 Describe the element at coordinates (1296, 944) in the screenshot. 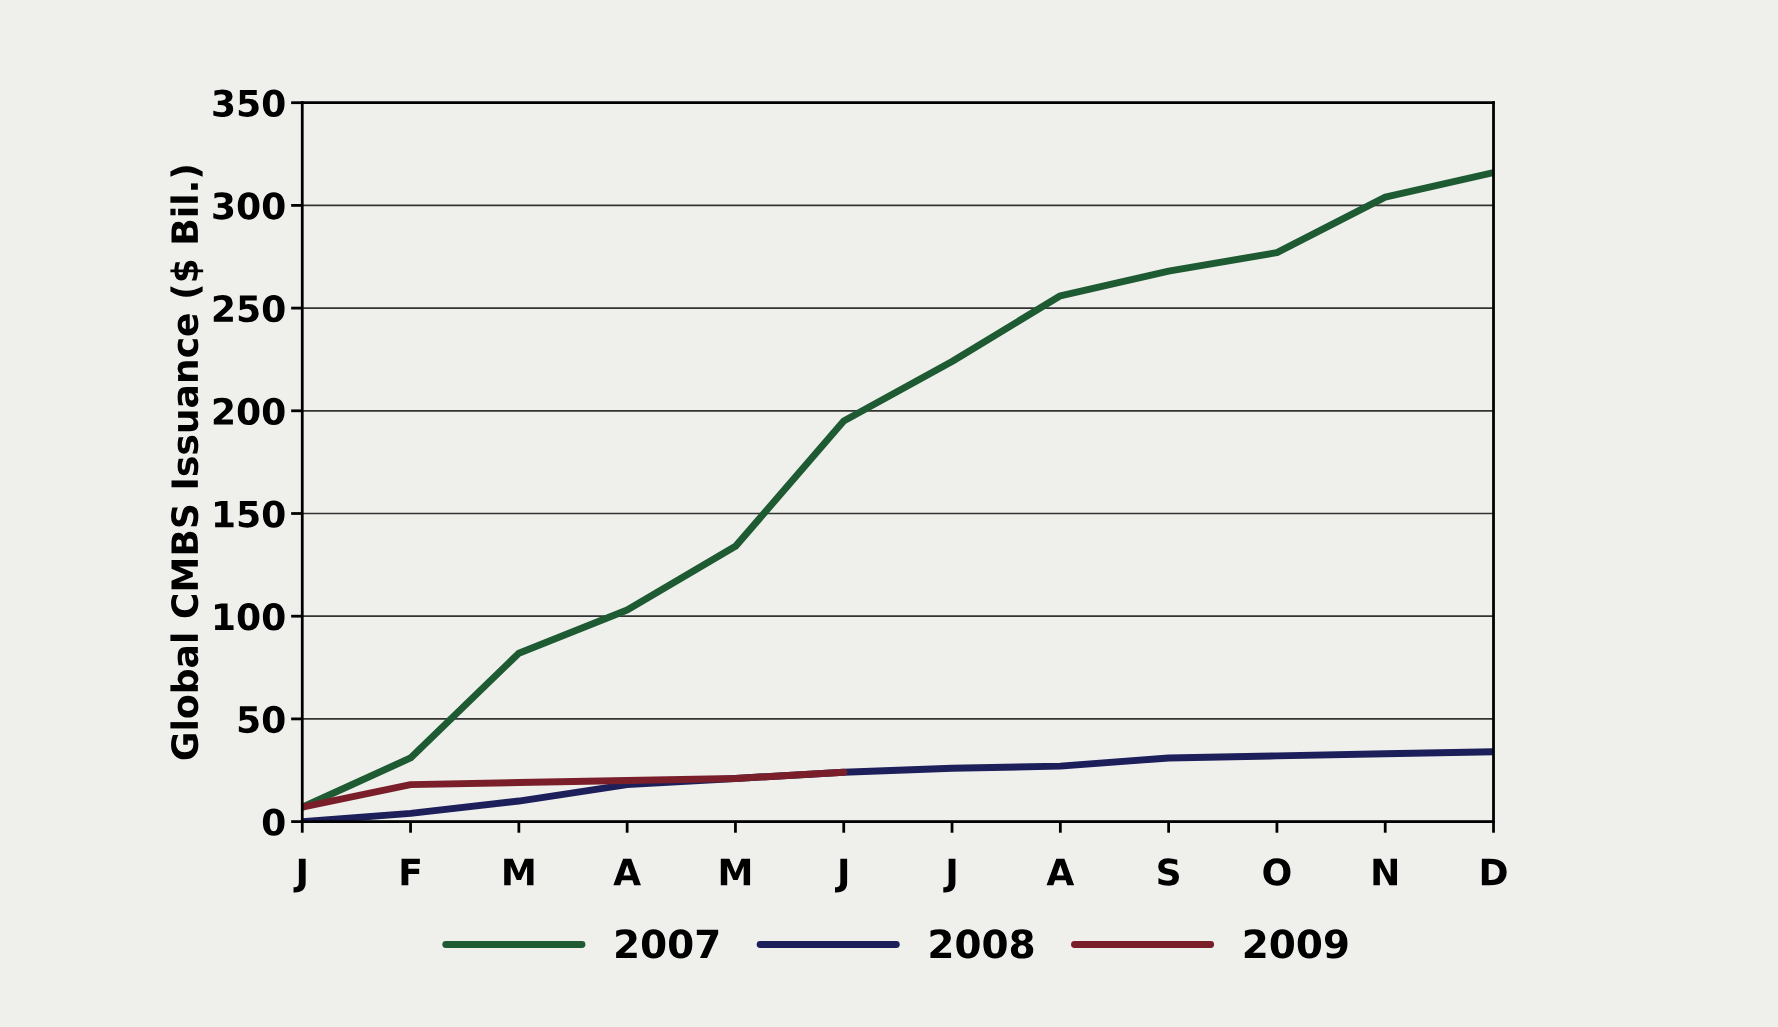

I see `legend-label: 2009` at that location.